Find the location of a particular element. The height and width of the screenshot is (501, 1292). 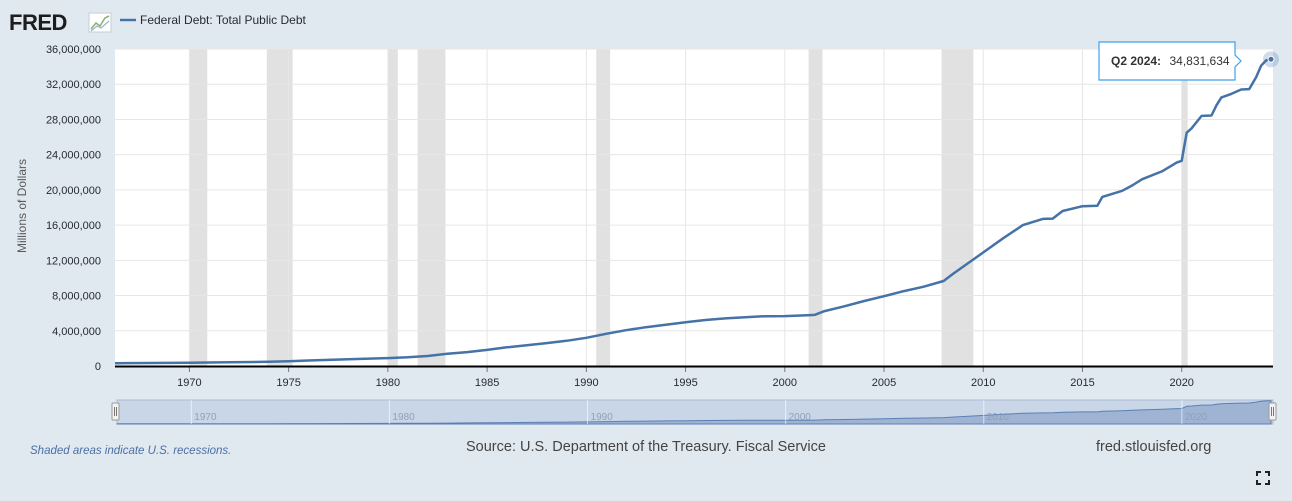

y-tick-label: 0 is located at coordinates (98, 367).